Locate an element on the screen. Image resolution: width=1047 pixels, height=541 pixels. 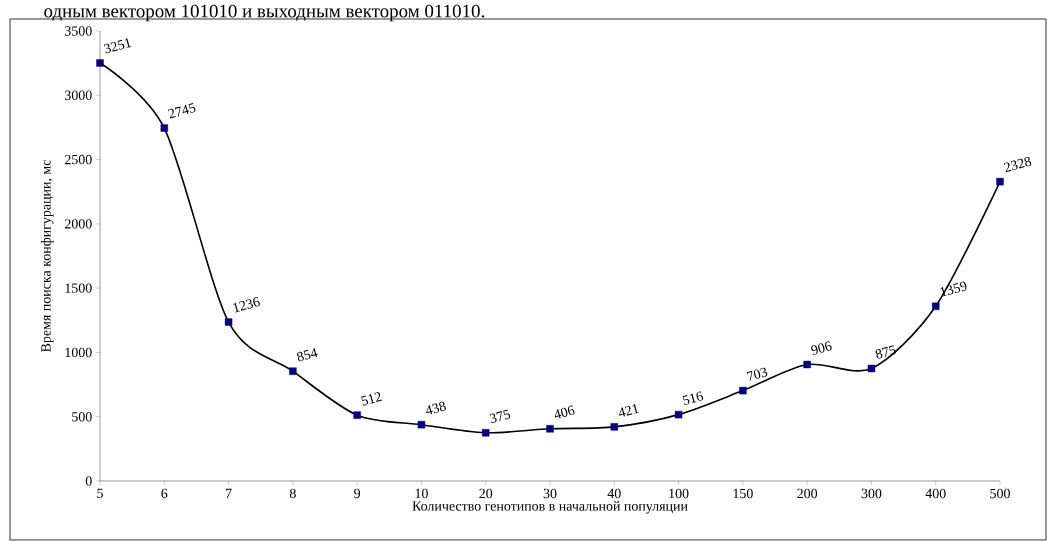
x-tick-label: 8 is located at coordinates (292, 493).